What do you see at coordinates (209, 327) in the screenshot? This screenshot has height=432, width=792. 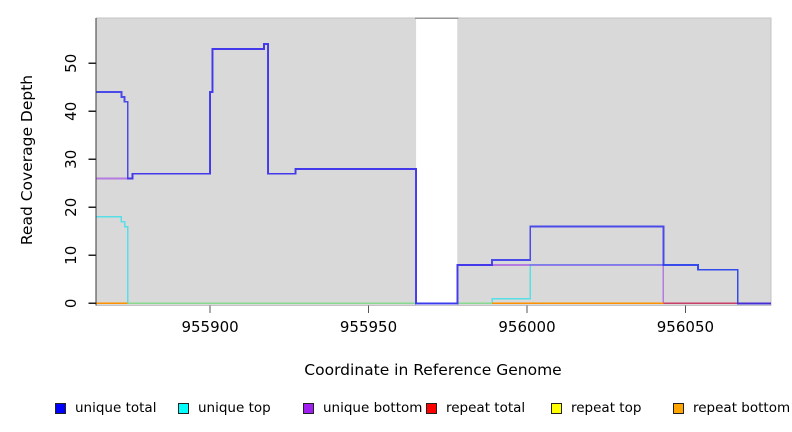 I see `x-tick-label: 955900` at bounding box center [209, 327].